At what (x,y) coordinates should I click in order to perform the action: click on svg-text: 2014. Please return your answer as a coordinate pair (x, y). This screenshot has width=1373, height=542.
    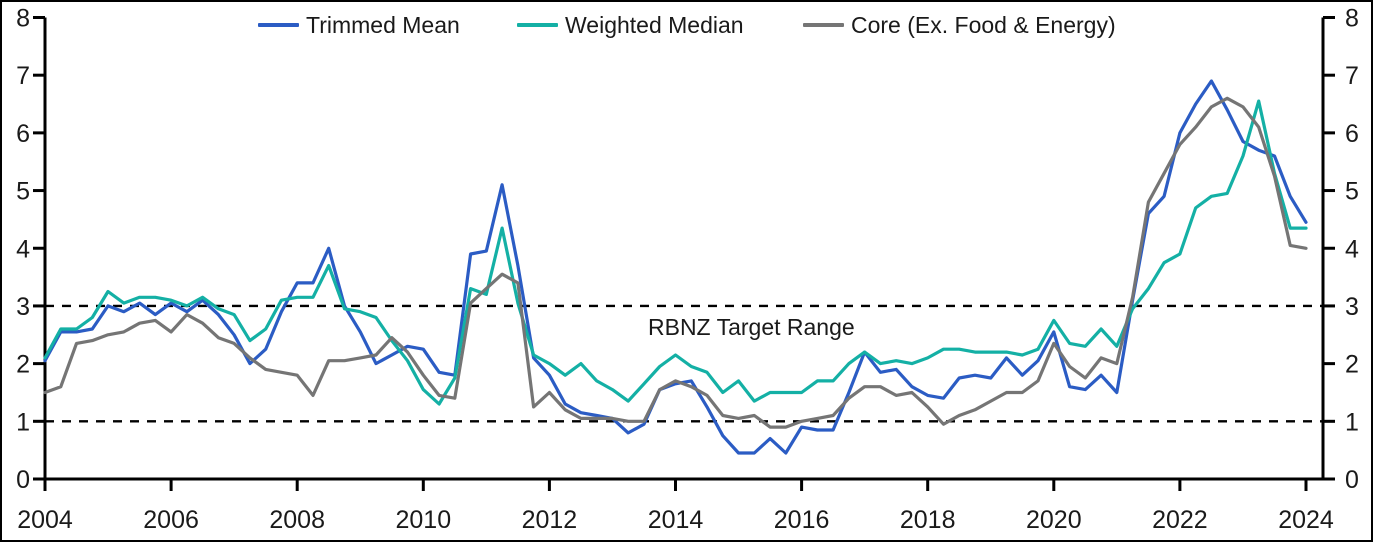
    Looking at the image, I should click on (676, 520).